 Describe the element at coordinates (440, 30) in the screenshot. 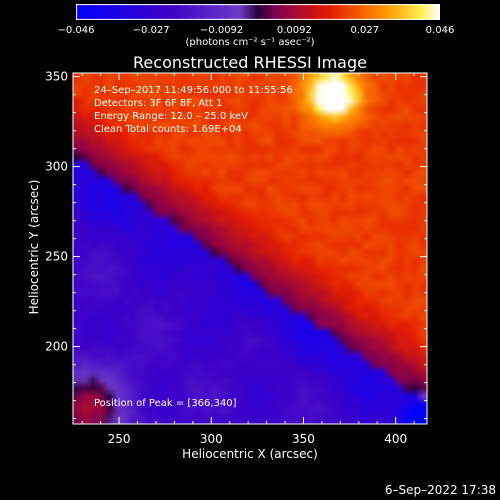

I see `colorbar-tick-label: 0.046` at that location.